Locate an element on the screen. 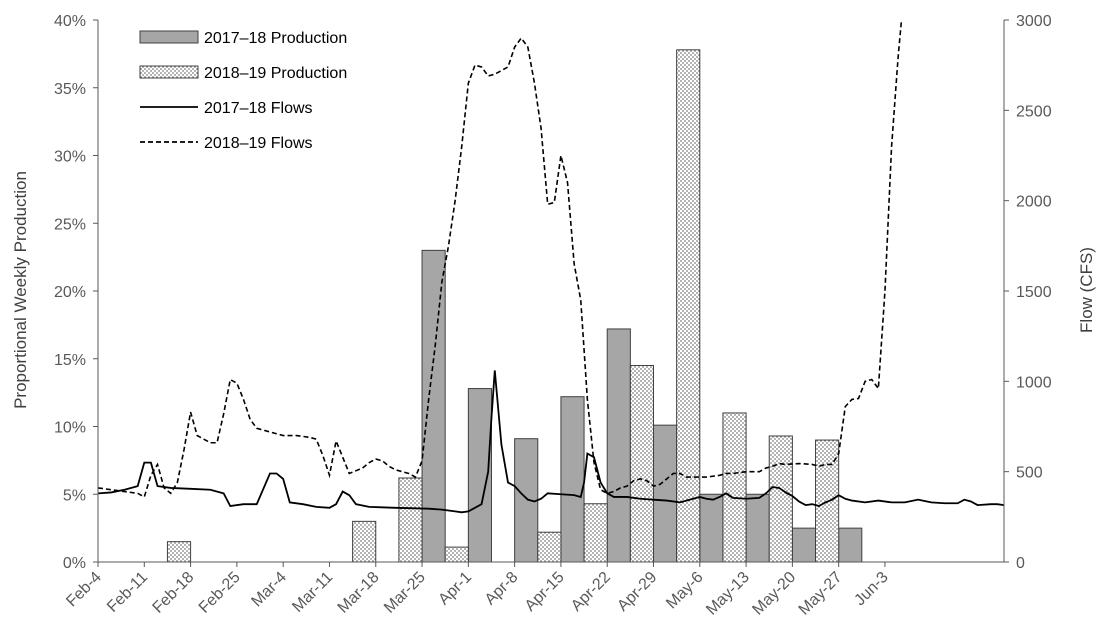 The height and width of the screenshot is (635, 1104). x-tick-label: May-20 is located at coordinates (774, 594).